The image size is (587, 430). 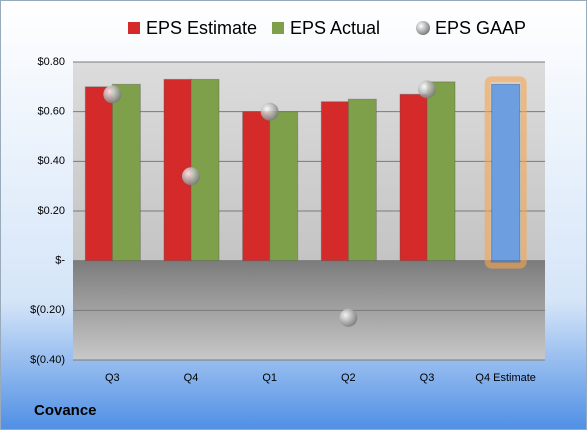 What do you see at coordinates (65, 410) in the screenshot?
I see `company-label: Covance` at bounding box center [65, 410].